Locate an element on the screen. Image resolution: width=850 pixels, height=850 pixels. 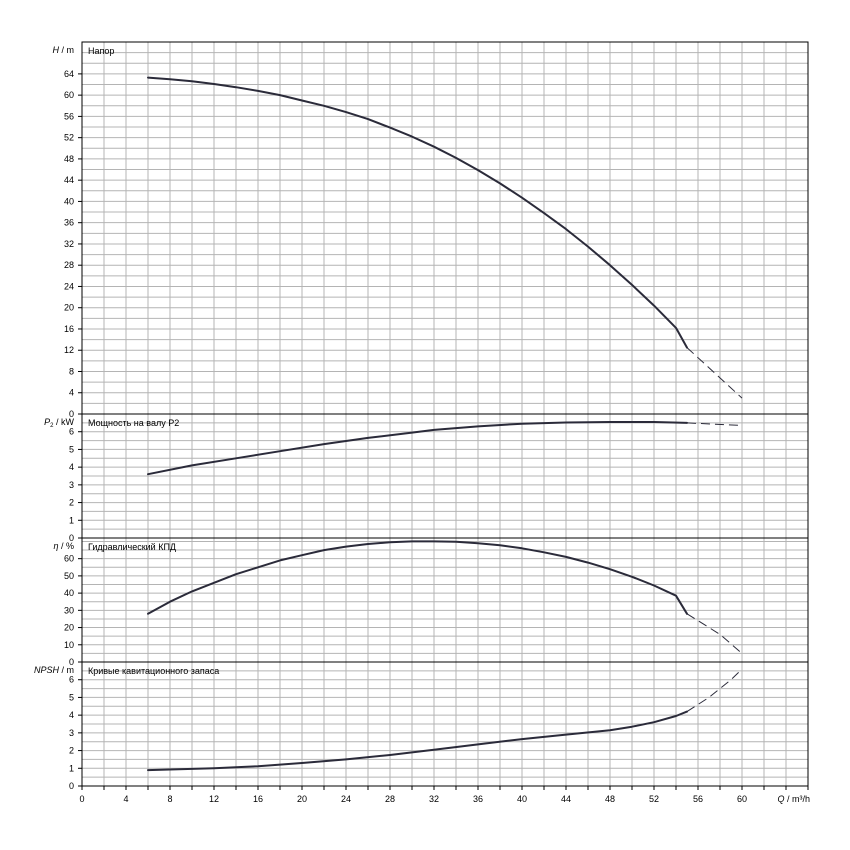
y-axis-symbol: P is located at coordinates (47, 422).